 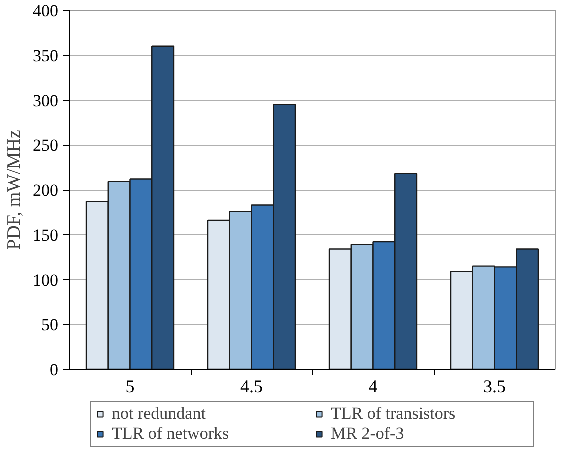 I want to click on y-tick-label: 50, so click(x=50, y=325).